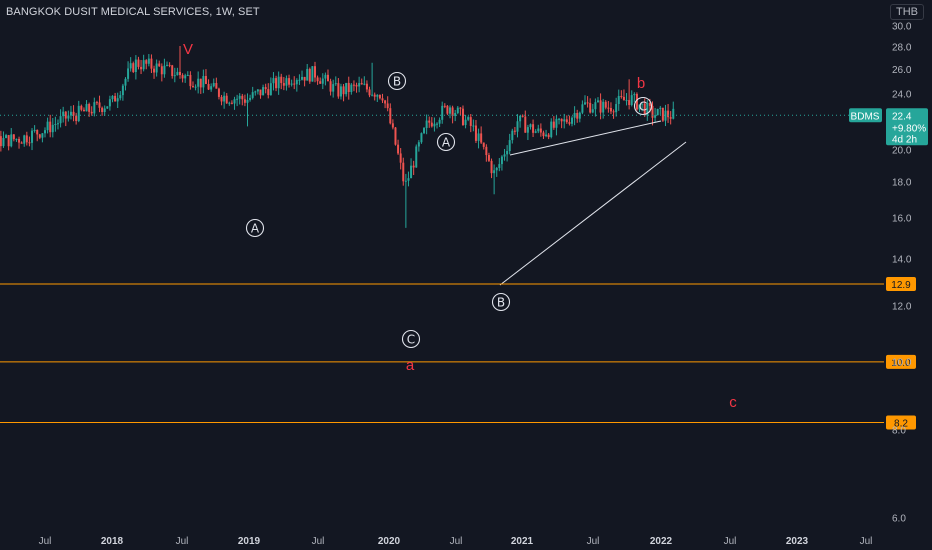 The width and height of the screenshot is (932, 550). Describe the element at coordinates (902, 70) in the screenshot. I see `y-tick-label: 26.0` at that location.